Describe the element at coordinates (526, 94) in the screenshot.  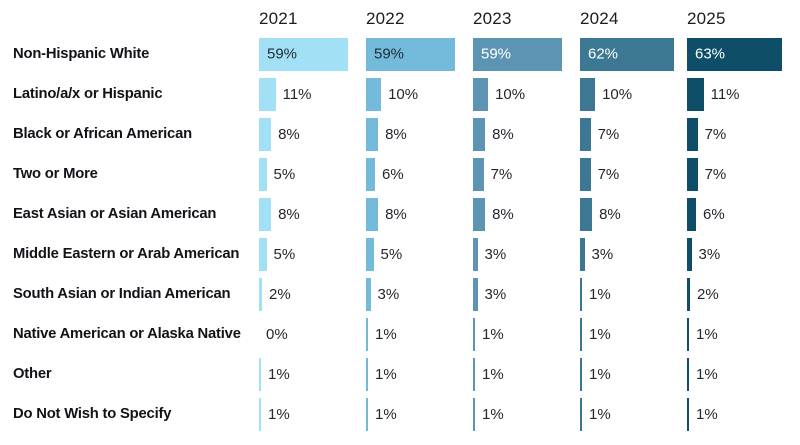
I see `bar-cell-2023: 10%` at that location.